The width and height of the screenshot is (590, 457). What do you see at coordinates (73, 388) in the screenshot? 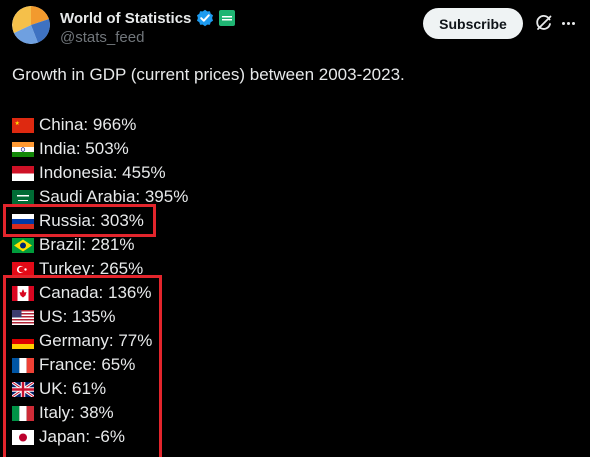
I see `list-item-label: UK: 61%` at bounding box center [73, 388].